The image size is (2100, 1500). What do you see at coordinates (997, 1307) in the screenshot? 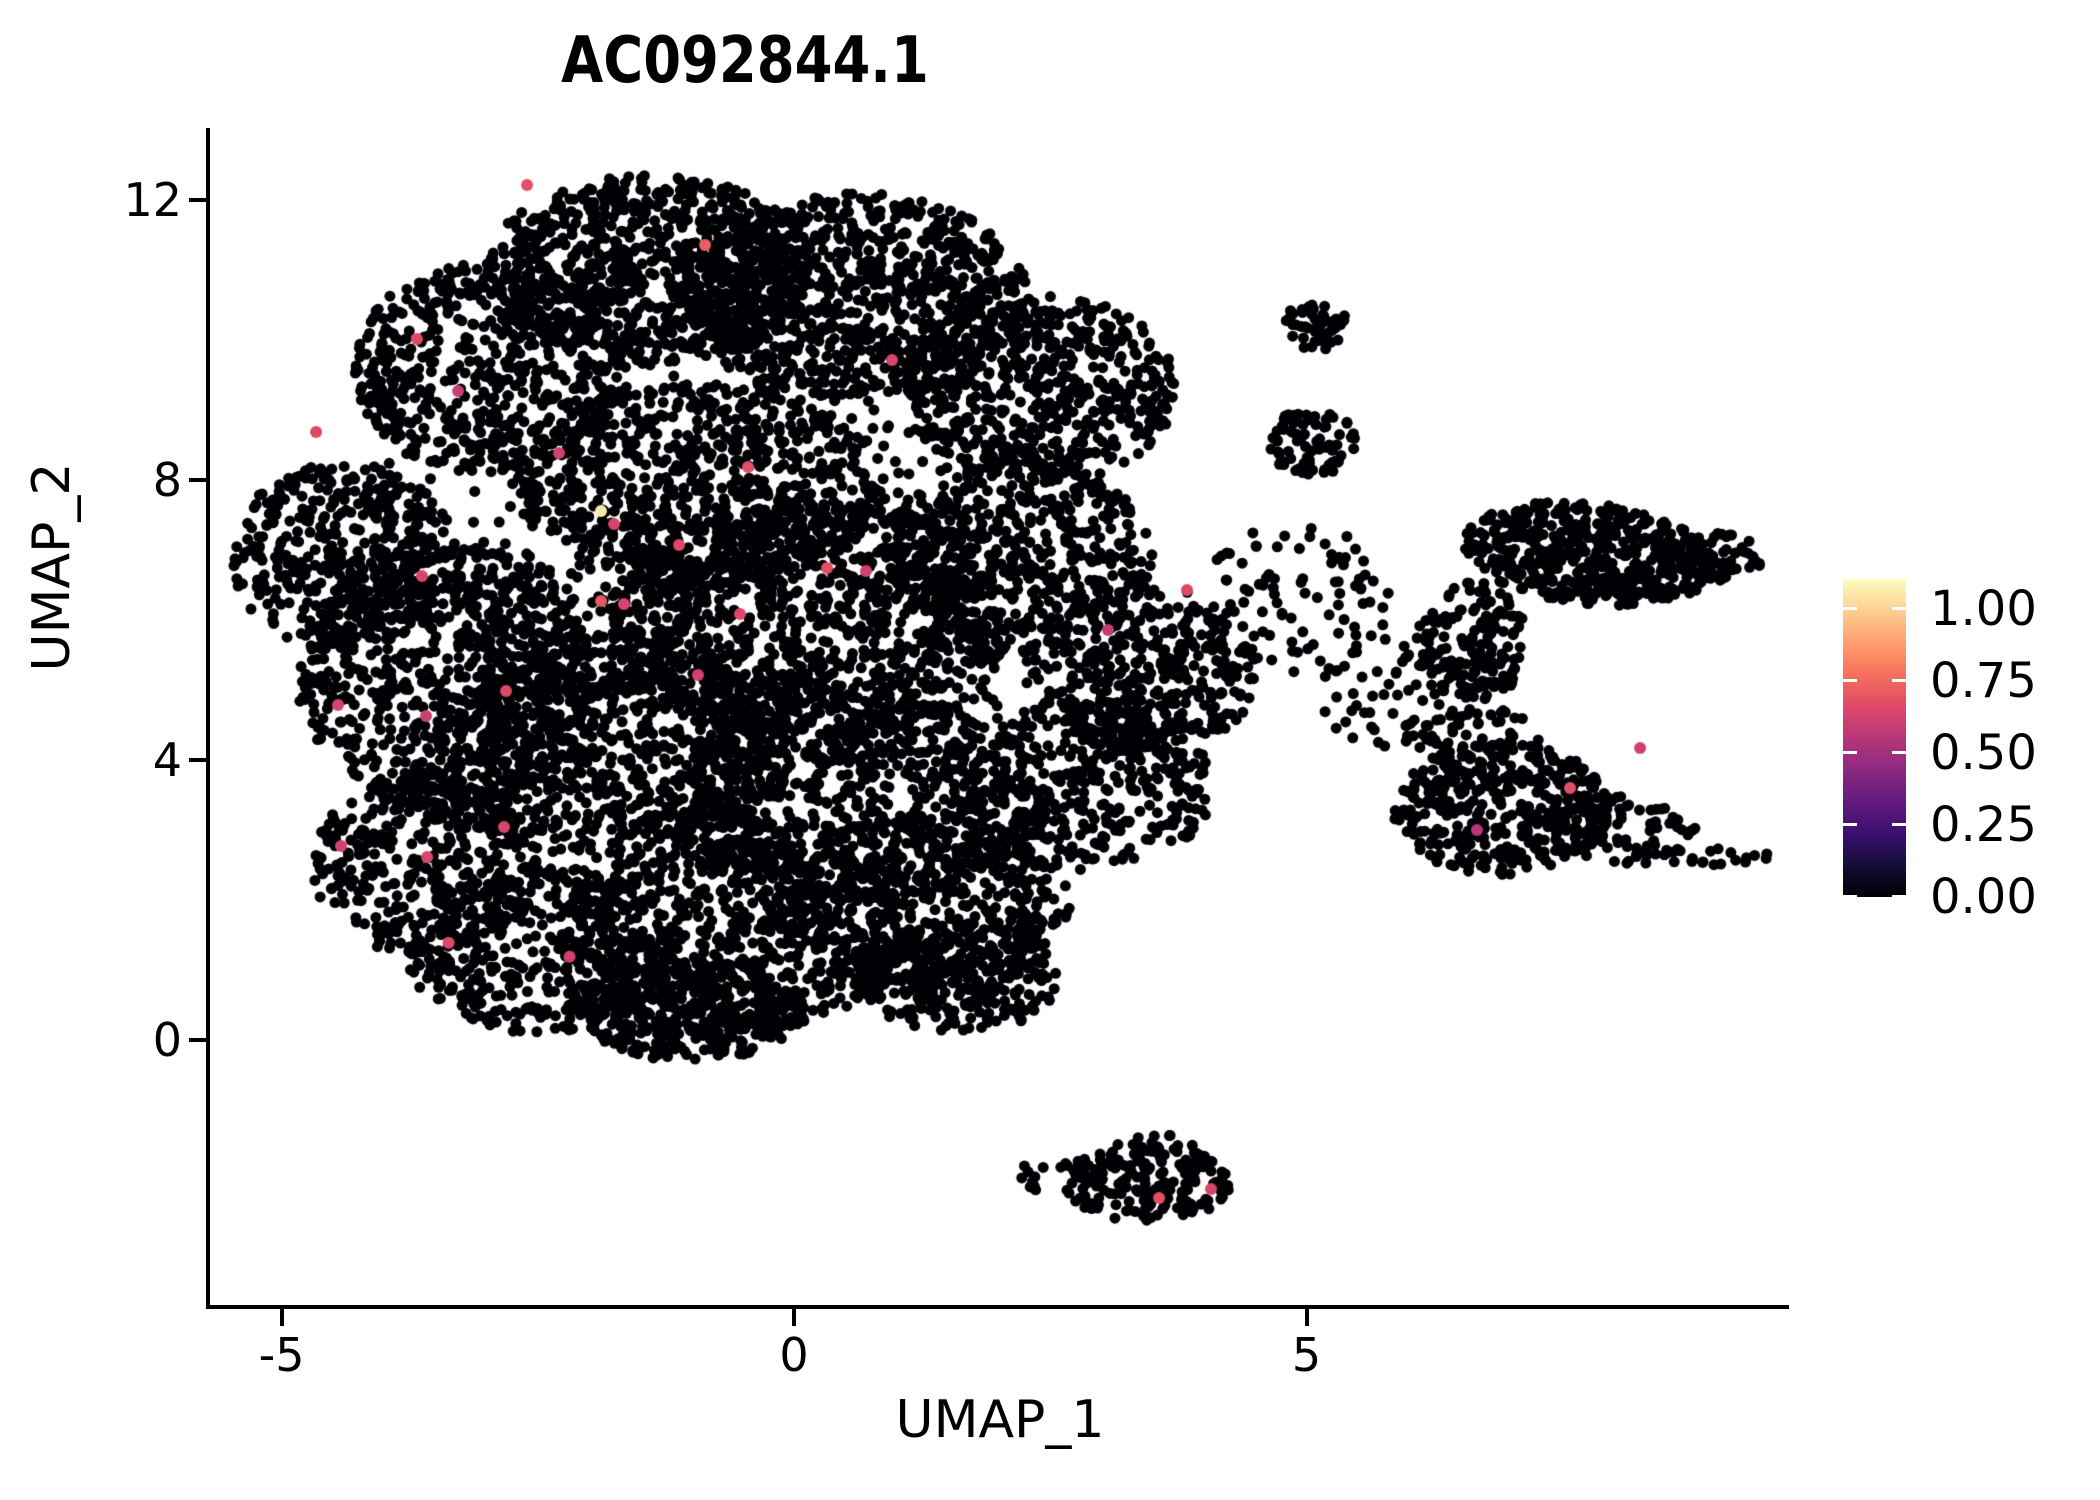
I see `x-axis-line` at bounding box center [997, 1307].